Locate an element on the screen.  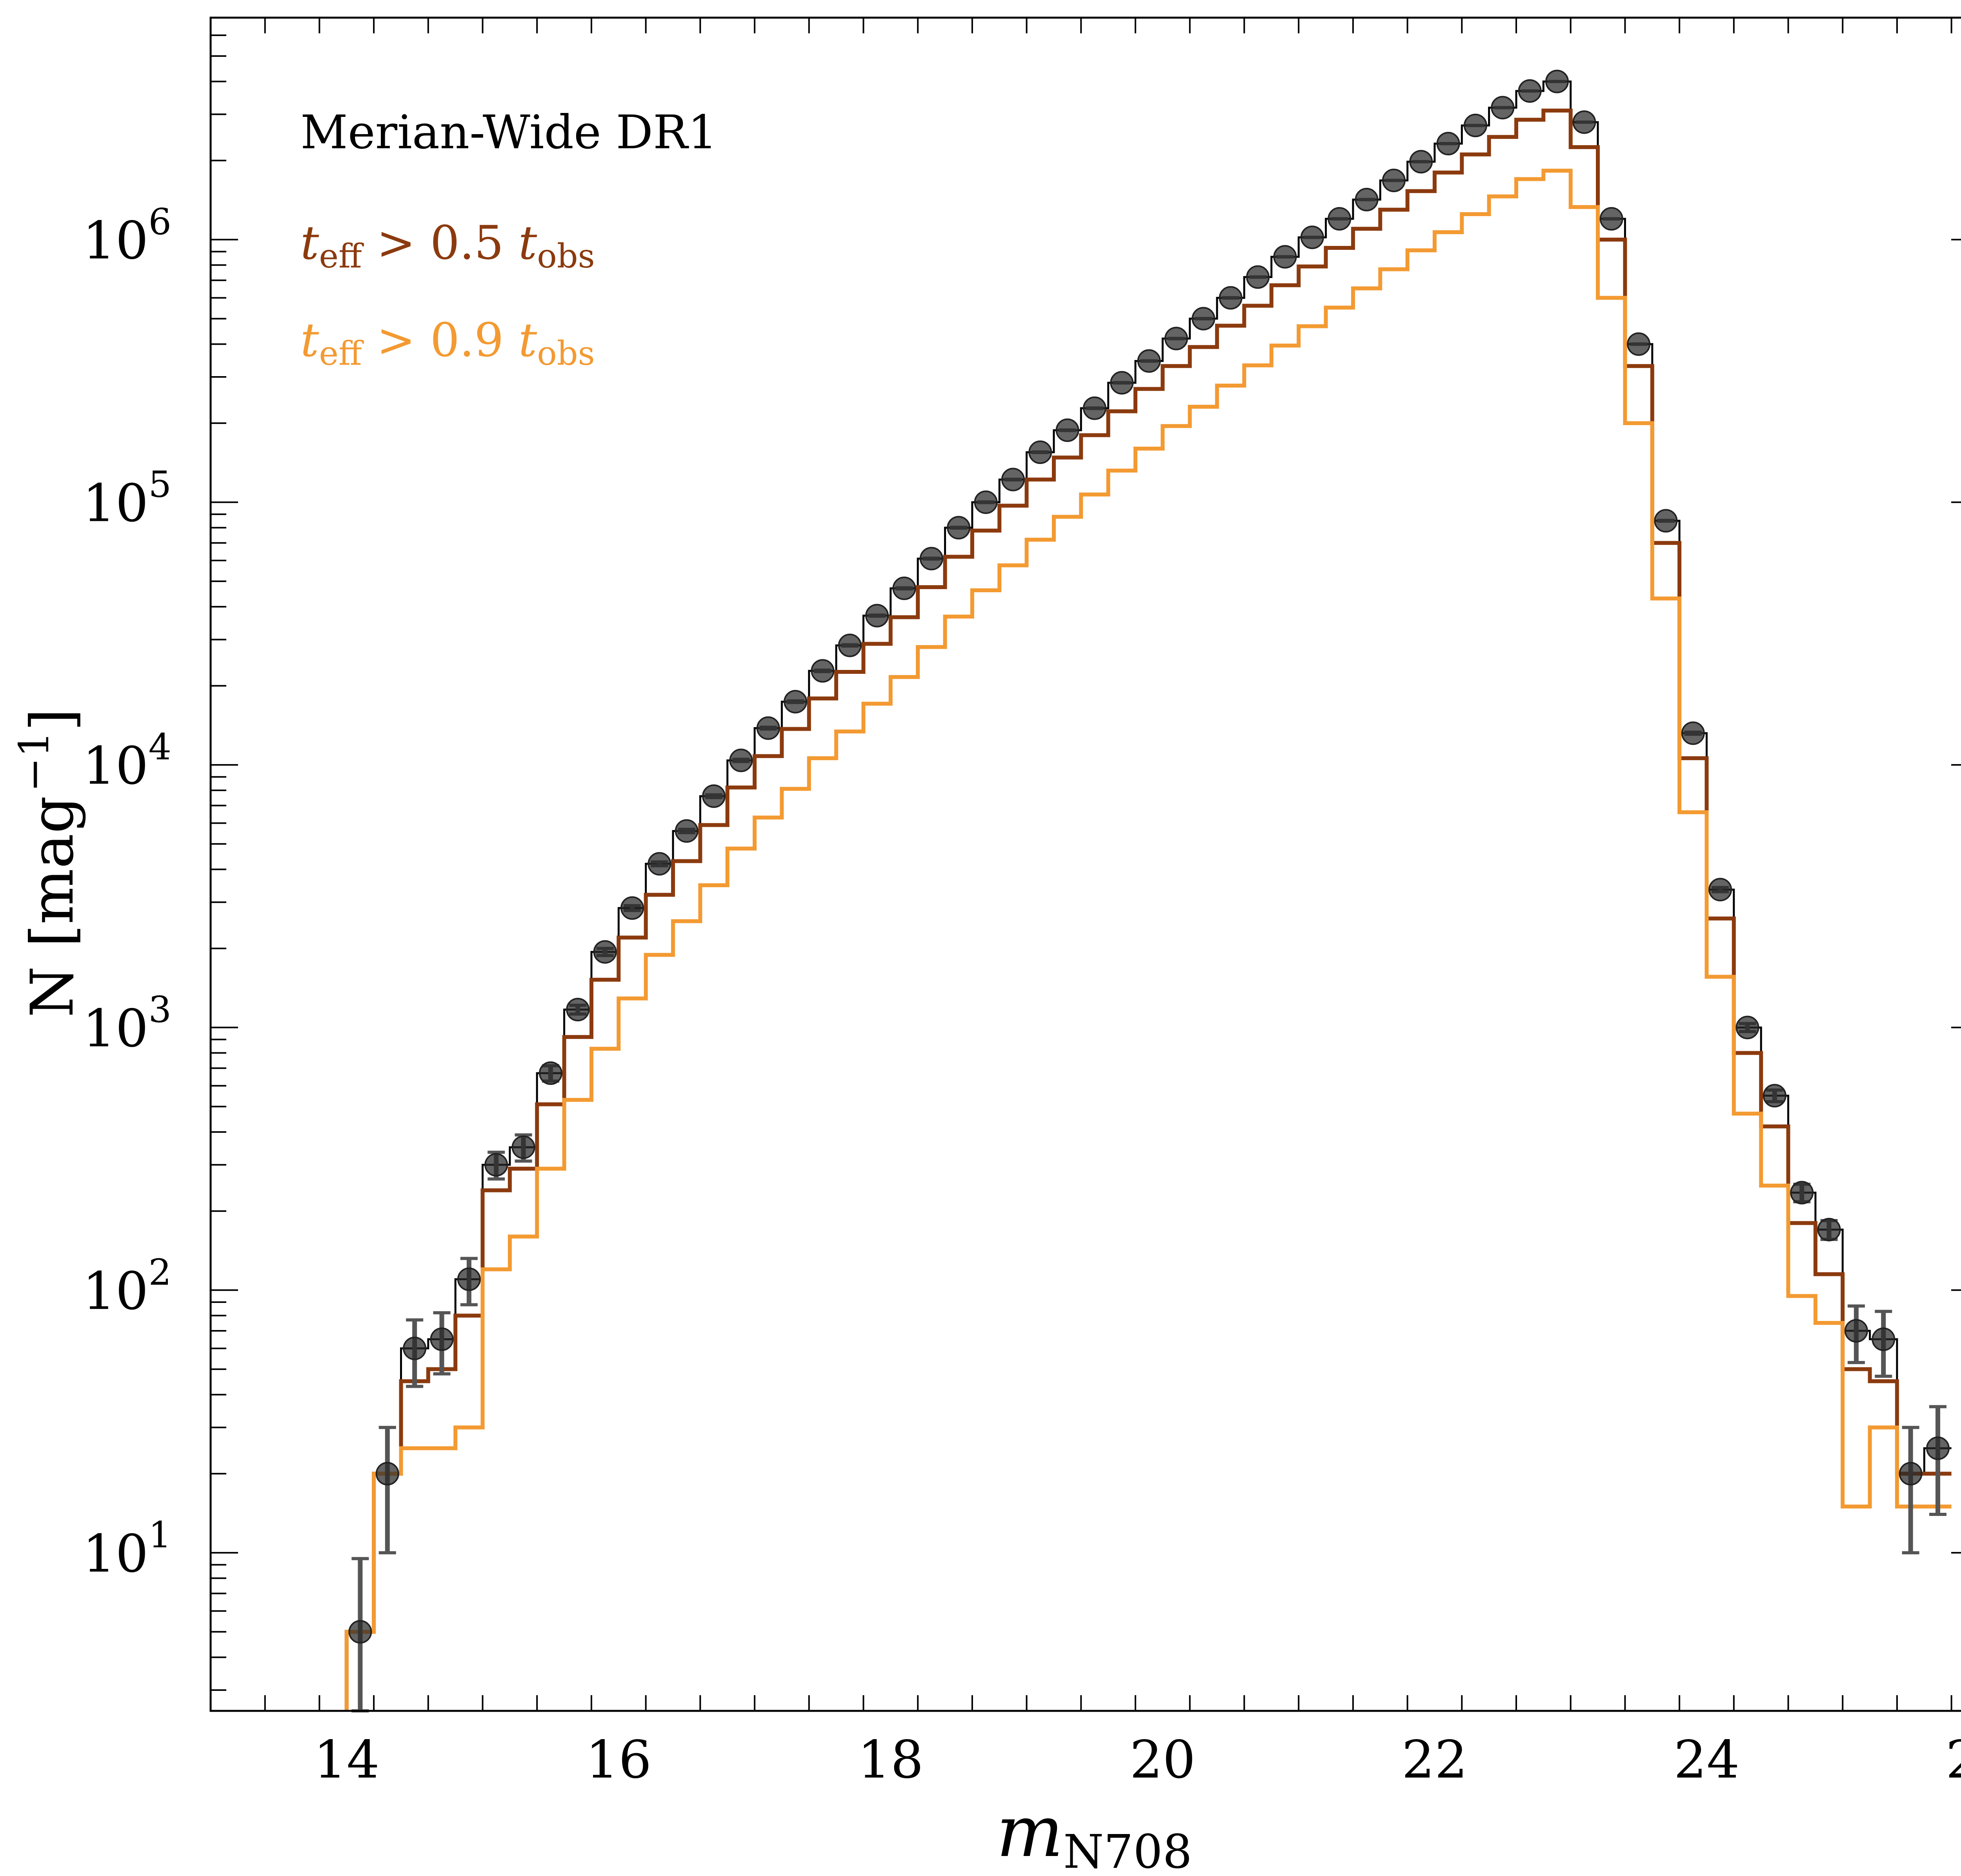
y-tick-label: 10² is located at coordinates (126, 1286).